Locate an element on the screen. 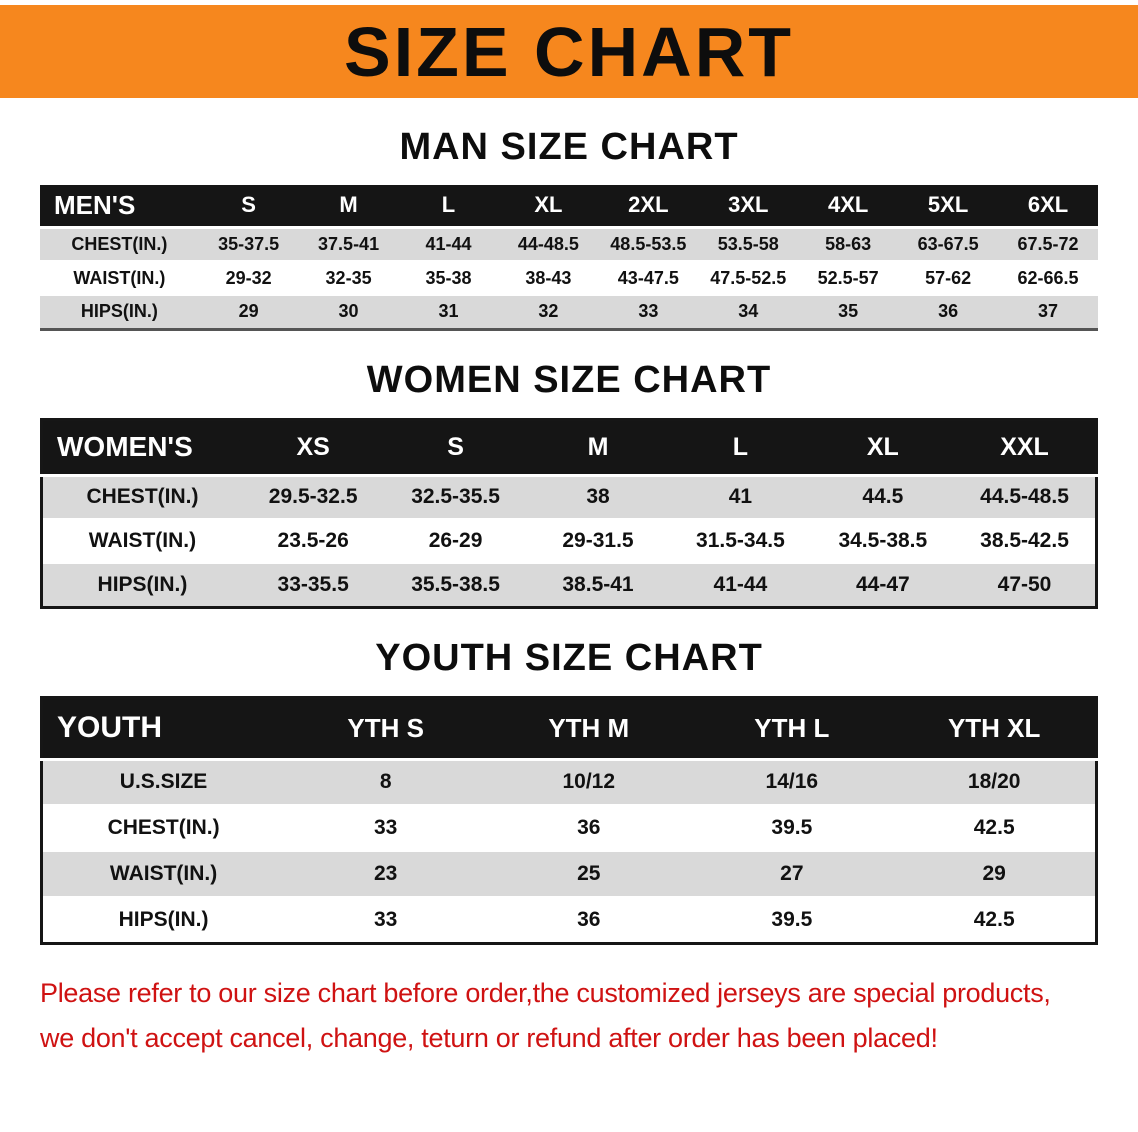 The width and height of the screenshot is (1138, 1132). table-row: HIPS(IN.) 33 36 39.5 42.5 is located at coordinates (569, 919).